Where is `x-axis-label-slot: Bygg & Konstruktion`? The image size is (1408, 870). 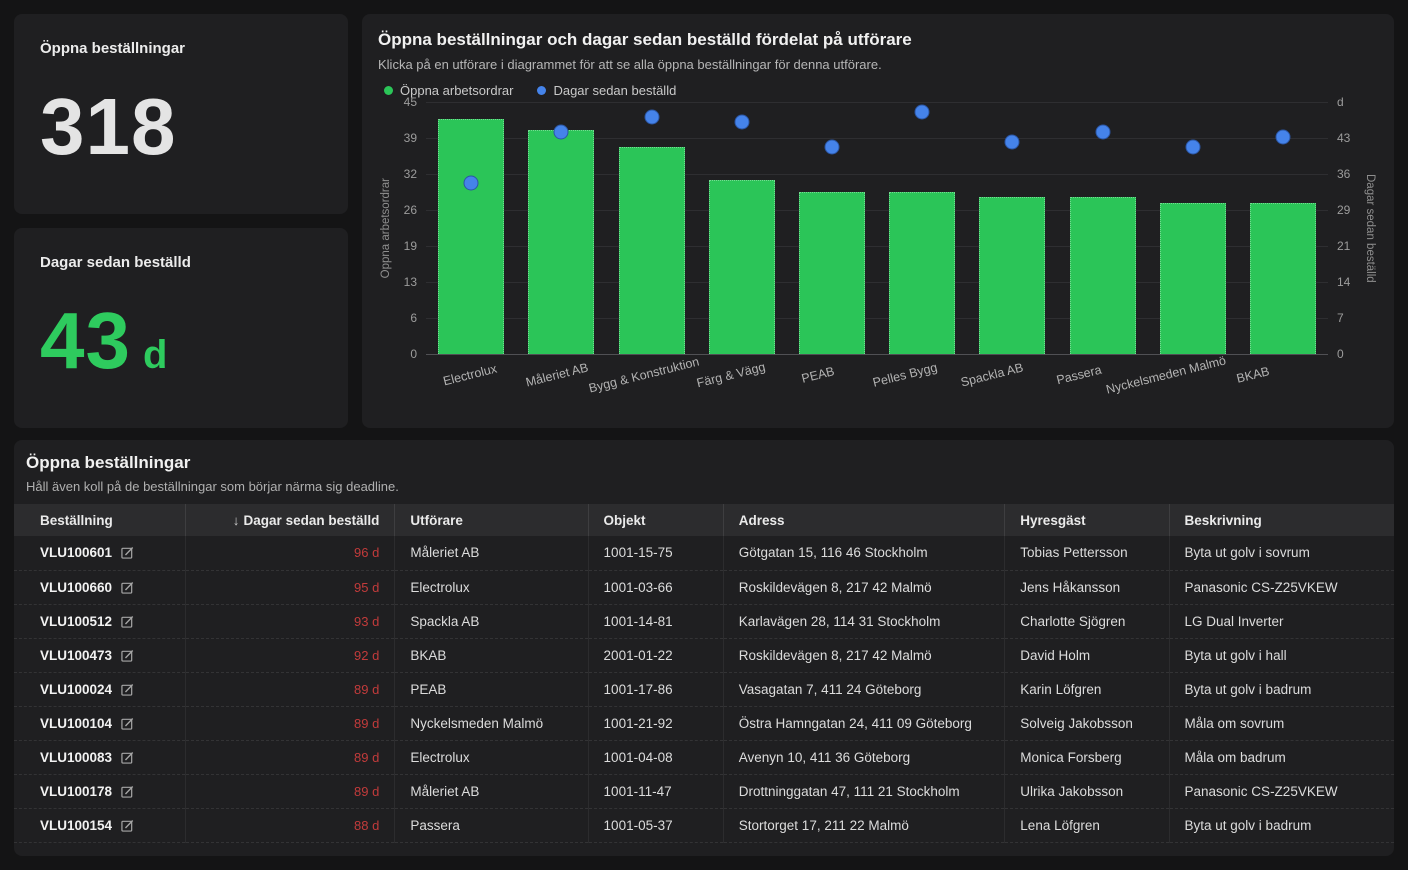
x-axis-label-slot: Bygg & Konstruktion is located at coordinates (643, 381).